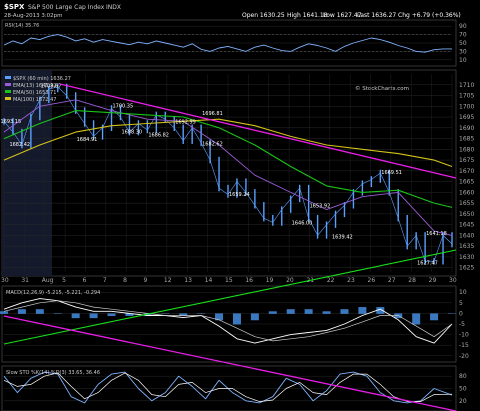  What do you see at coordinates (158, 136) in the screenshot?
I see `price-data-label: 1686.82` at bounding box center [158, 136].